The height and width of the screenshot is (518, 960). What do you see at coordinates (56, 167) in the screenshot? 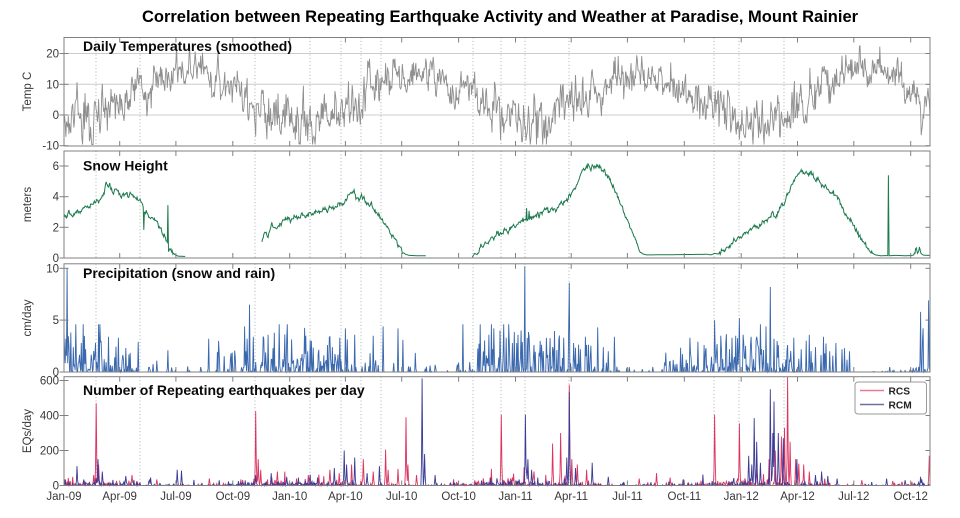
I see `svg-text: 6` at bounding box center [56, 167].